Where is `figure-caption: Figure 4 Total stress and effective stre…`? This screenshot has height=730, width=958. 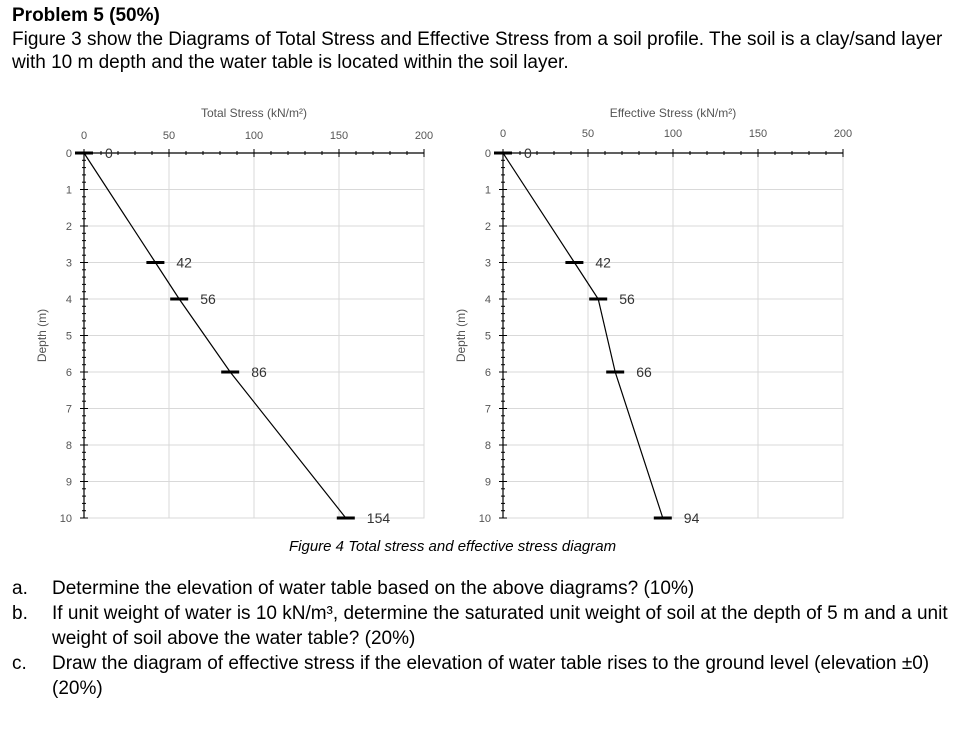
figure-caption: Figure 4 Total stress and effective stre… is located at coordinates (453, 546).